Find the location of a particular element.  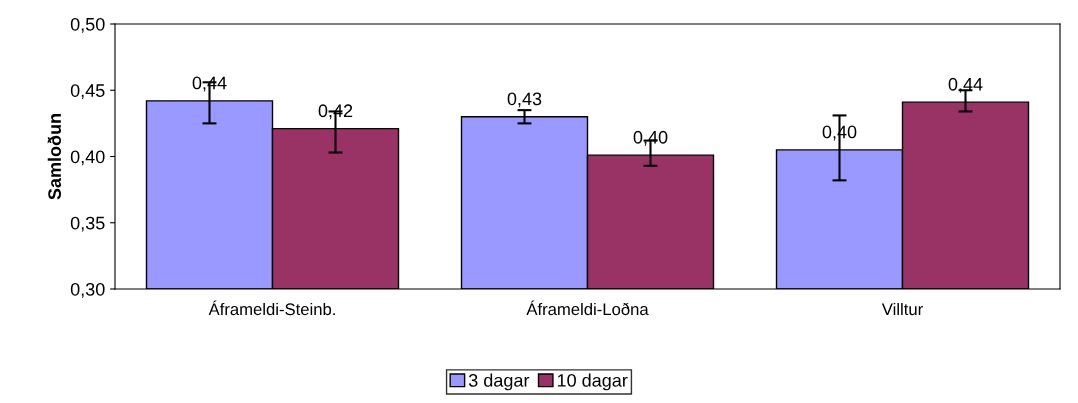

data-label: 0,44 is located at coordinates (965, 85).